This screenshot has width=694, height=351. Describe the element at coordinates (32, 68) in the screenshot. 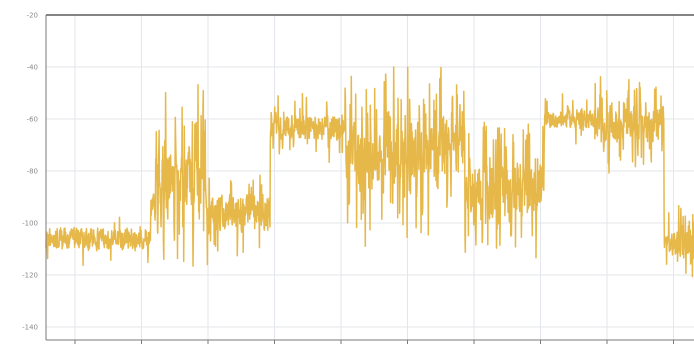

I see `y-tick-label: -40` at that location.